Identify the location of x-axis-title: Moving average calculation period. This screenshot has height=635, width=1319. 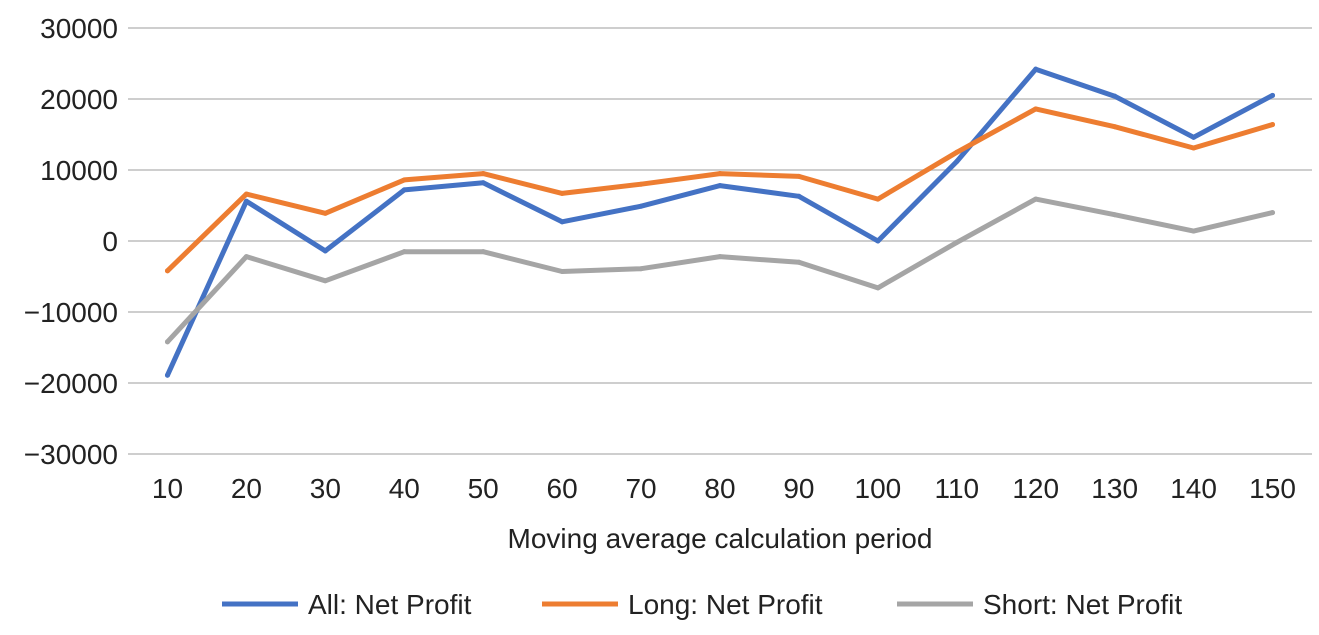
(720, 538).